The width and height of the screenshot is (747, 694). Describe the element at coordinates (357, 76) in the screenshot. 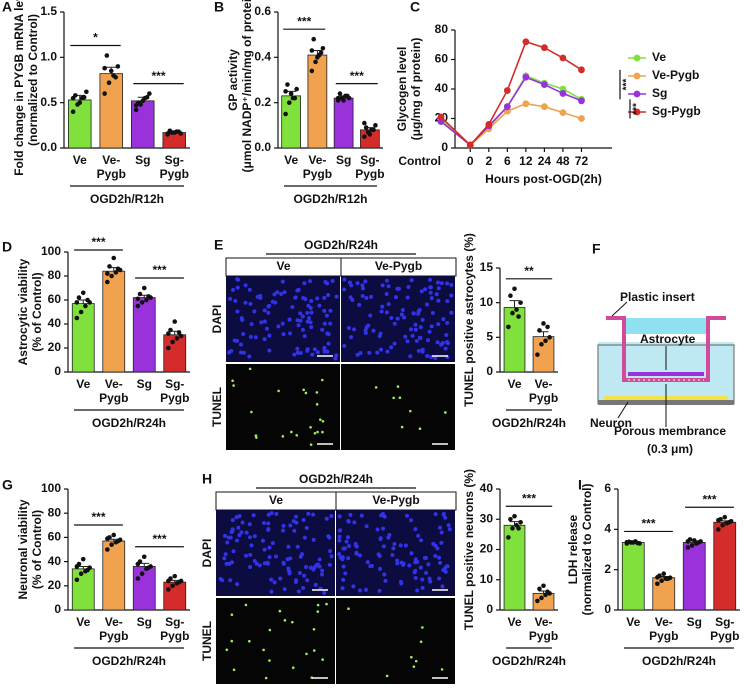

I see `significance-label: ***` at that location.